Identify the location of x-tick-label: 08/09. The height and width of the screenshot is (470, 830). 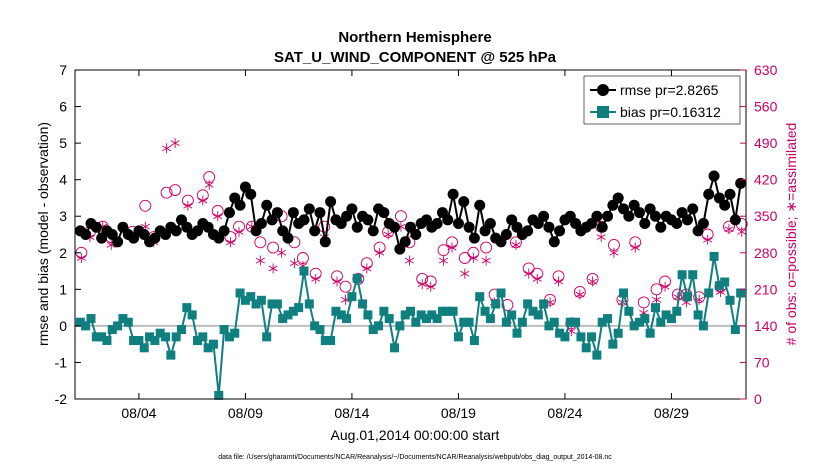
(245, 413).